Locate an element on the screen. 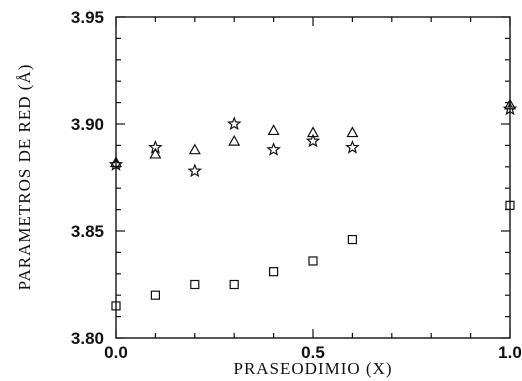  y-tick-label: 3.85 is located at coordinates (87, 231).